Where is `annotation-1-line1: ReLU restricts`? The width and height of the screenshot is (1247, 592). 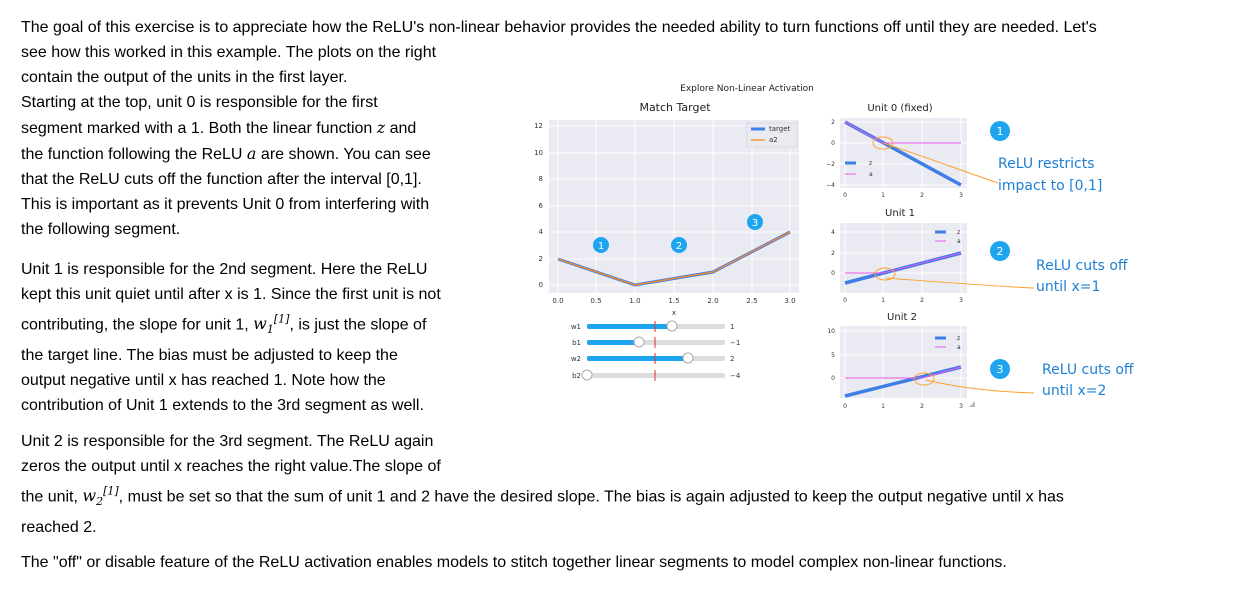
annotation-1-line1: ReLU restricts is located at coordinates (1046, 164).